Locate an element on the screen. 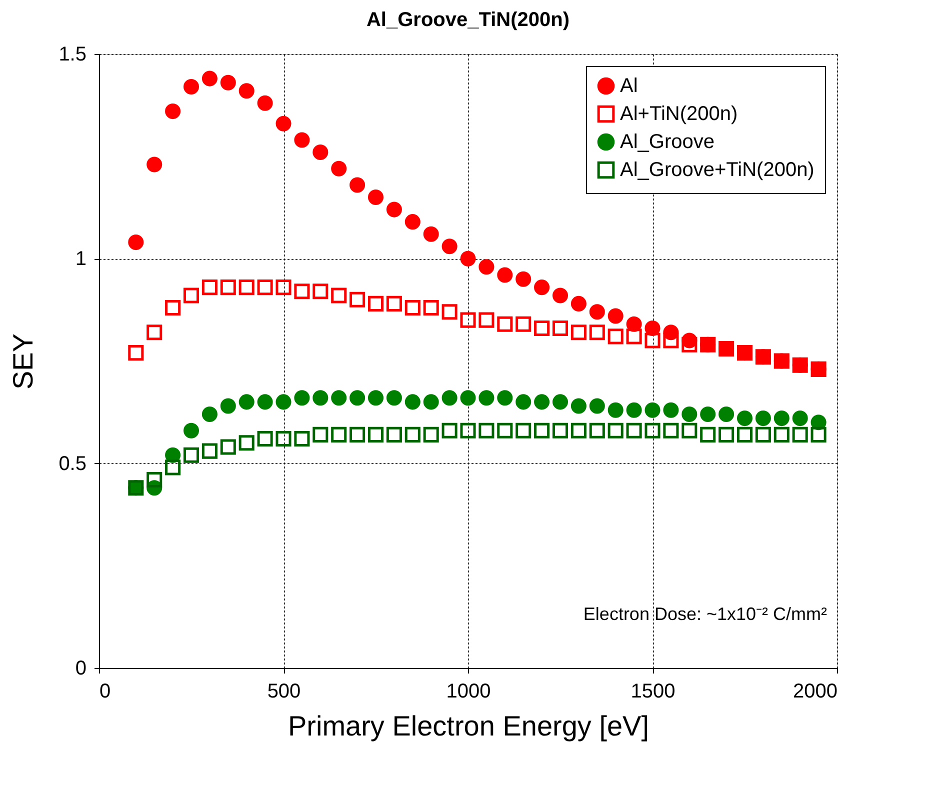 This screenshot has width=947, height=788. y-axis-title: SEY is located at coordinates (23, 361).